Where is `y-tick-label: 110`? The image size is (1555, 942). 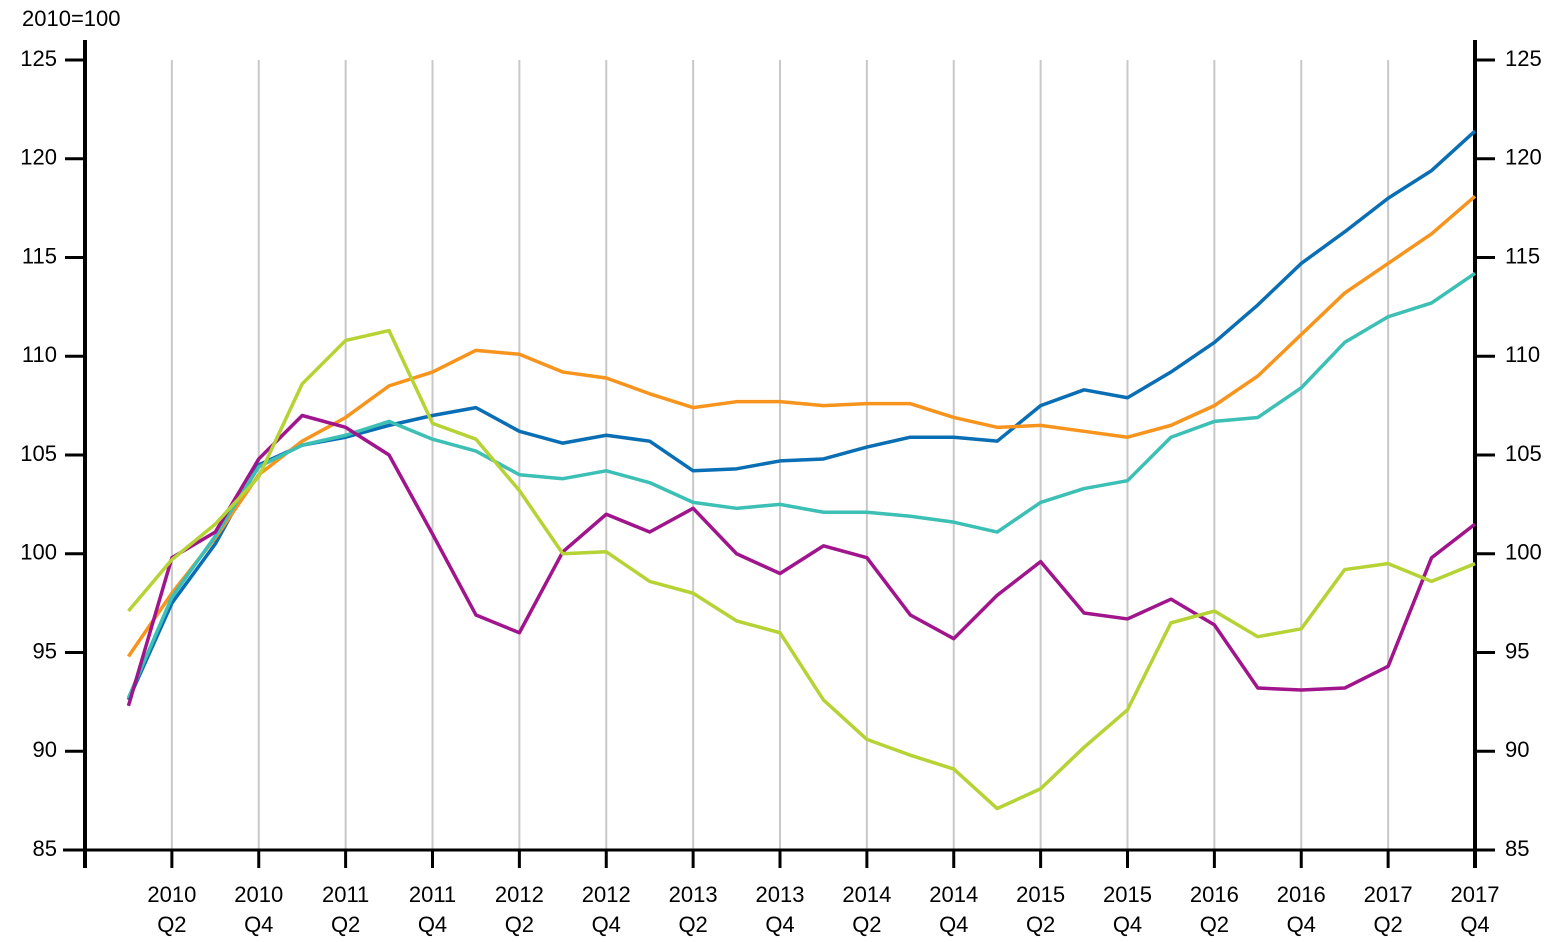
y-tick-label: 110 is located at coordinates (39, 354).